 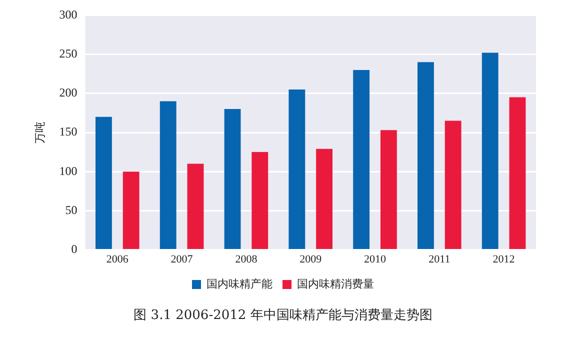 What do you see at coordinates (335, 284) in the screenshot?
I see `legend-label: 国内味精消费量` at bounding box center [335, 284].